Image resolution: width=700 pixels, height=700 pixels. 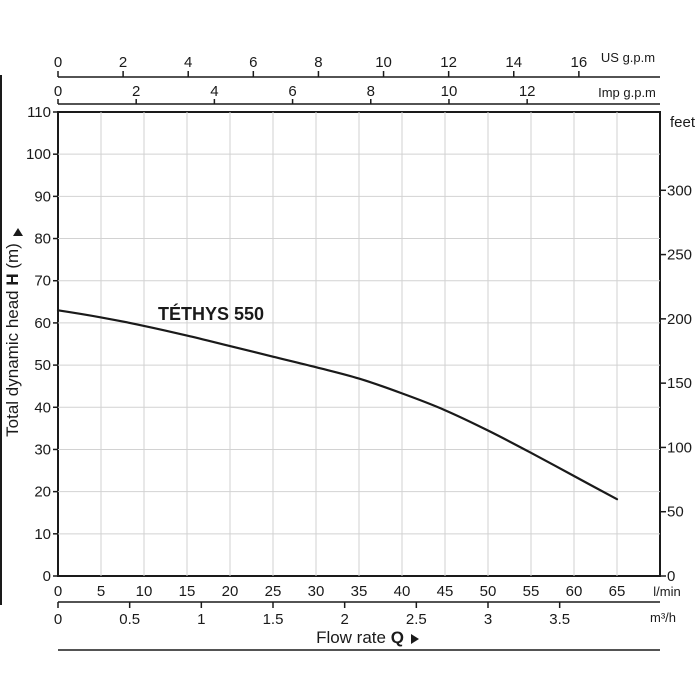 I want to click on x-tick-label: 30, so click(x=316, y=591).